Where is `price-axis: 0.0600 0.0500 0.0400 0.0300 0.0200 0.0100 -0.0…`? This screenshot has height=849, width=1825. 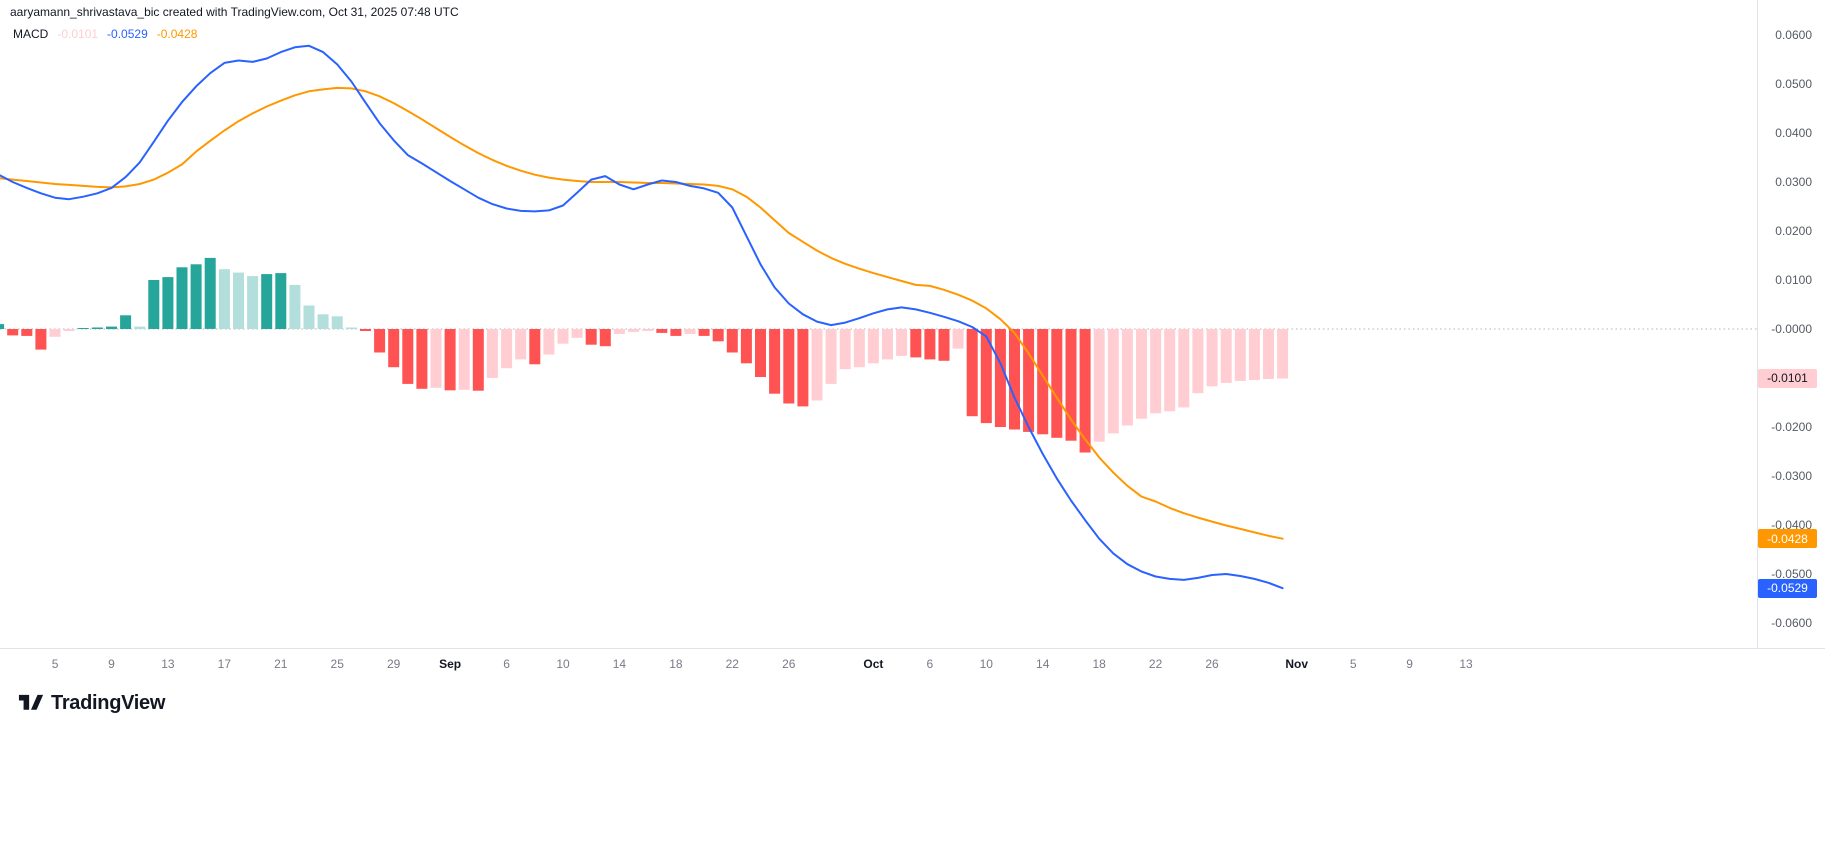 price-axis: 0.0600 0.0500 0.0400 0.0300 0.0200 0.0100 -0.0… is located at coordinates (1791, 324).